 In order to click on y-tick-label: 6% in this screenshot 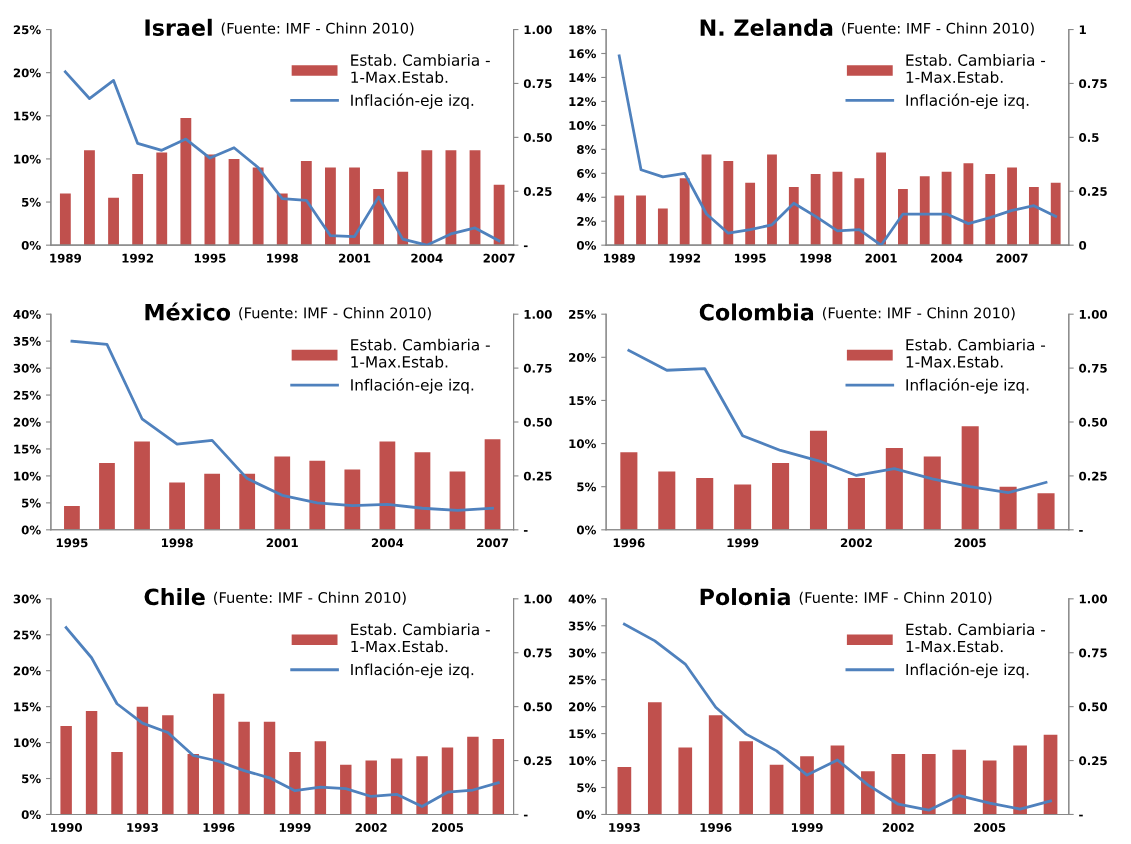, I will do `click(587, 173)`.